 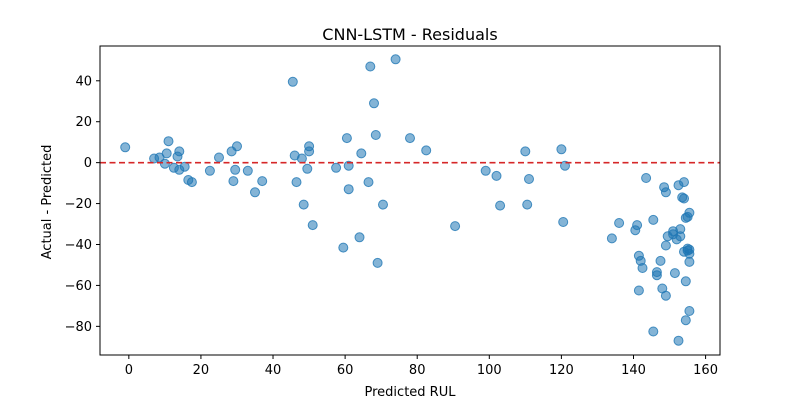 I want to click on x-tick-label: 40, so click(x=273, y=370).